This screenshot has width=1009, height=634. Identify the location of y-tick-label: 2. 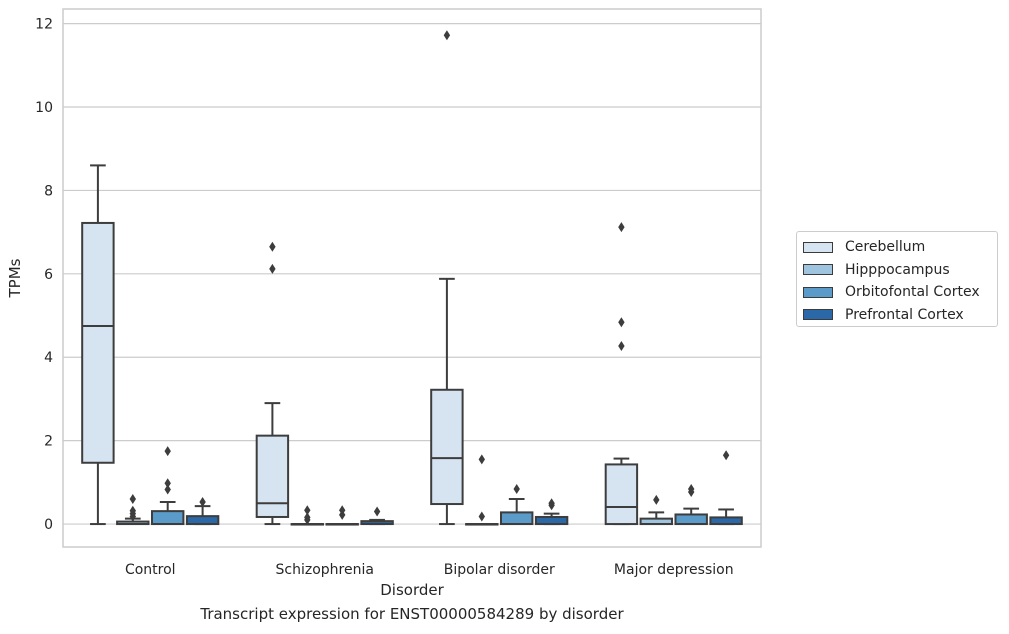
(48, 442).